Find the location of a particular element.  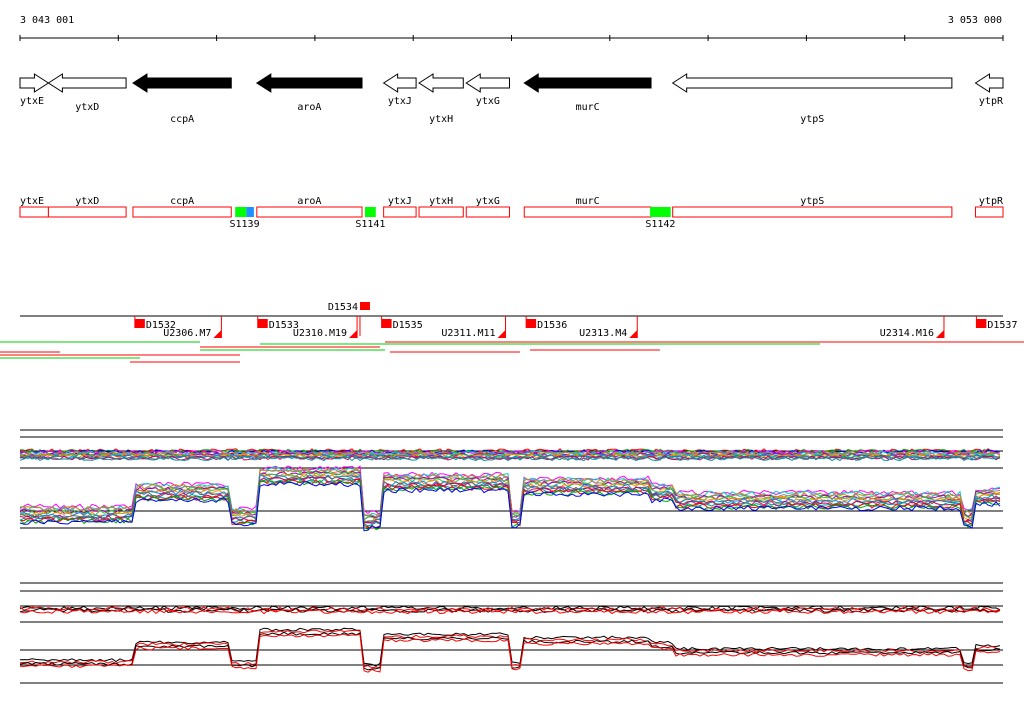

d-probe-label-D1535: D1535 is located at coordinates (408, 325).